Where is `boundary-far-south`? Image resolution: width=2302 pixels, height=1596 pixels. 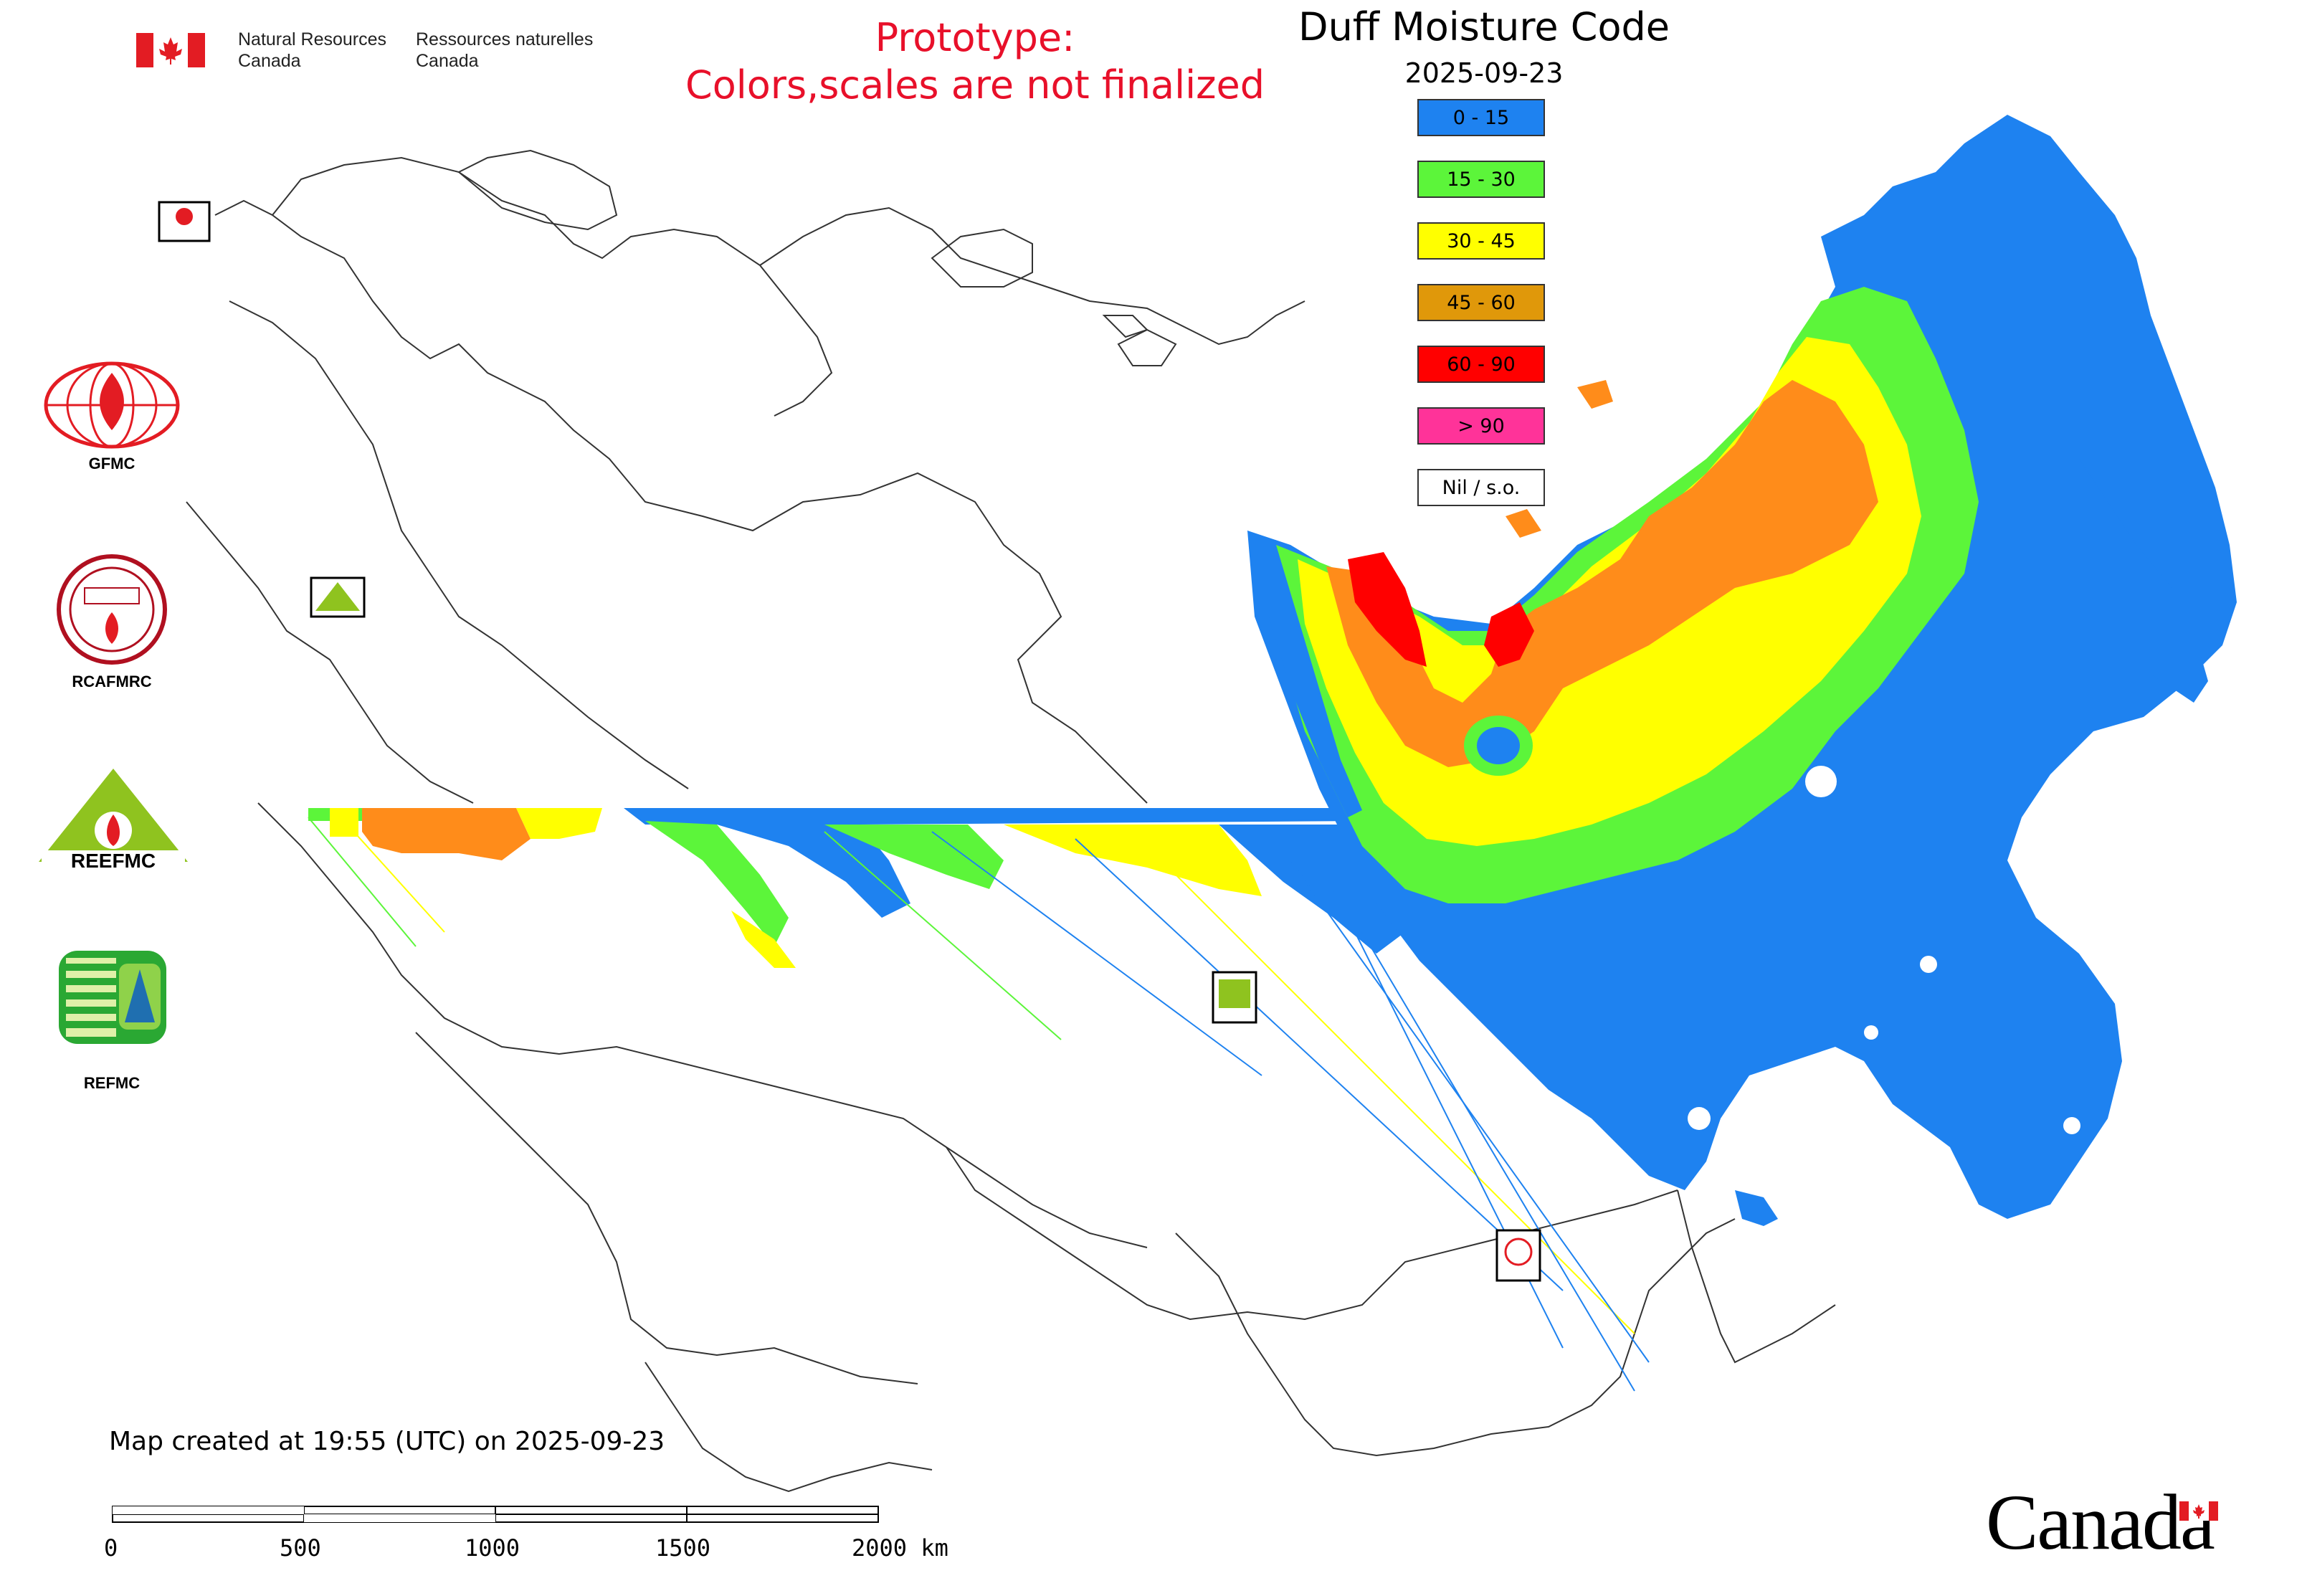
boundary-far-south is located at coordinates (789, 1427).